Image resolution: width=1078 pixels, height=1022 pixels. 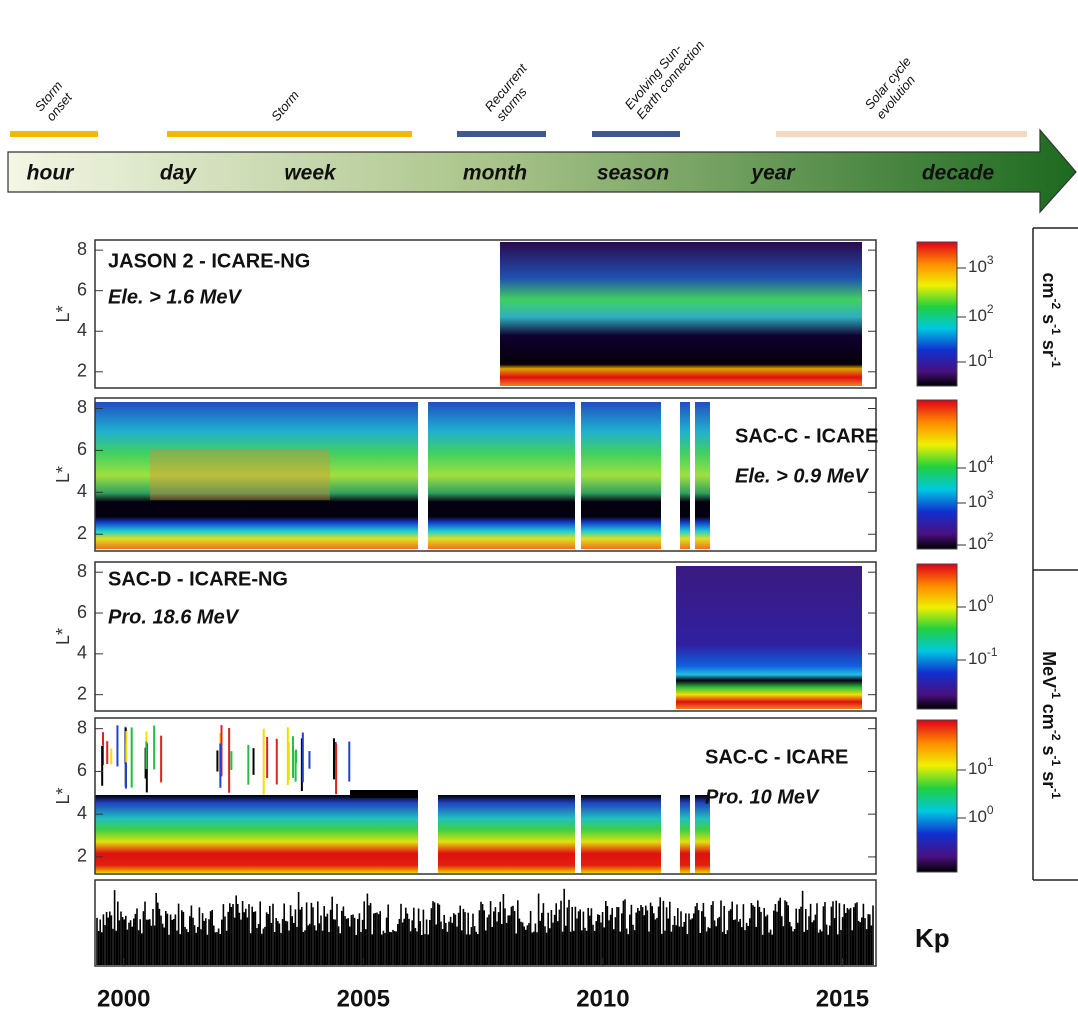 I want to click on timescale-arrow, so click(x=542, y=171).